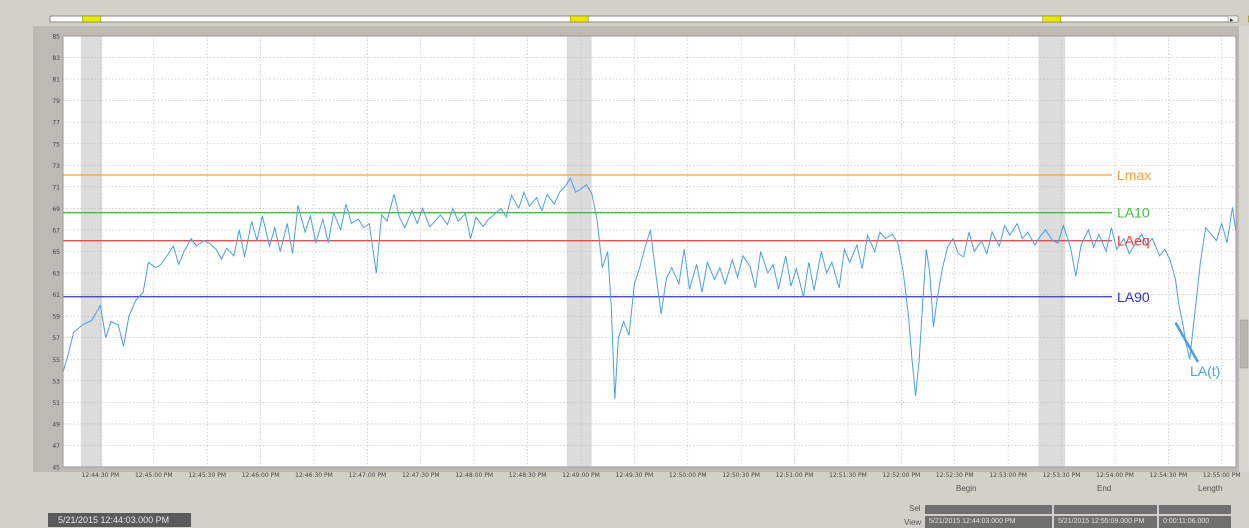 This screenshot has height=528, width=1249. I want to click on x-tick-label: 12:51:30 PM, so click(848, 475).